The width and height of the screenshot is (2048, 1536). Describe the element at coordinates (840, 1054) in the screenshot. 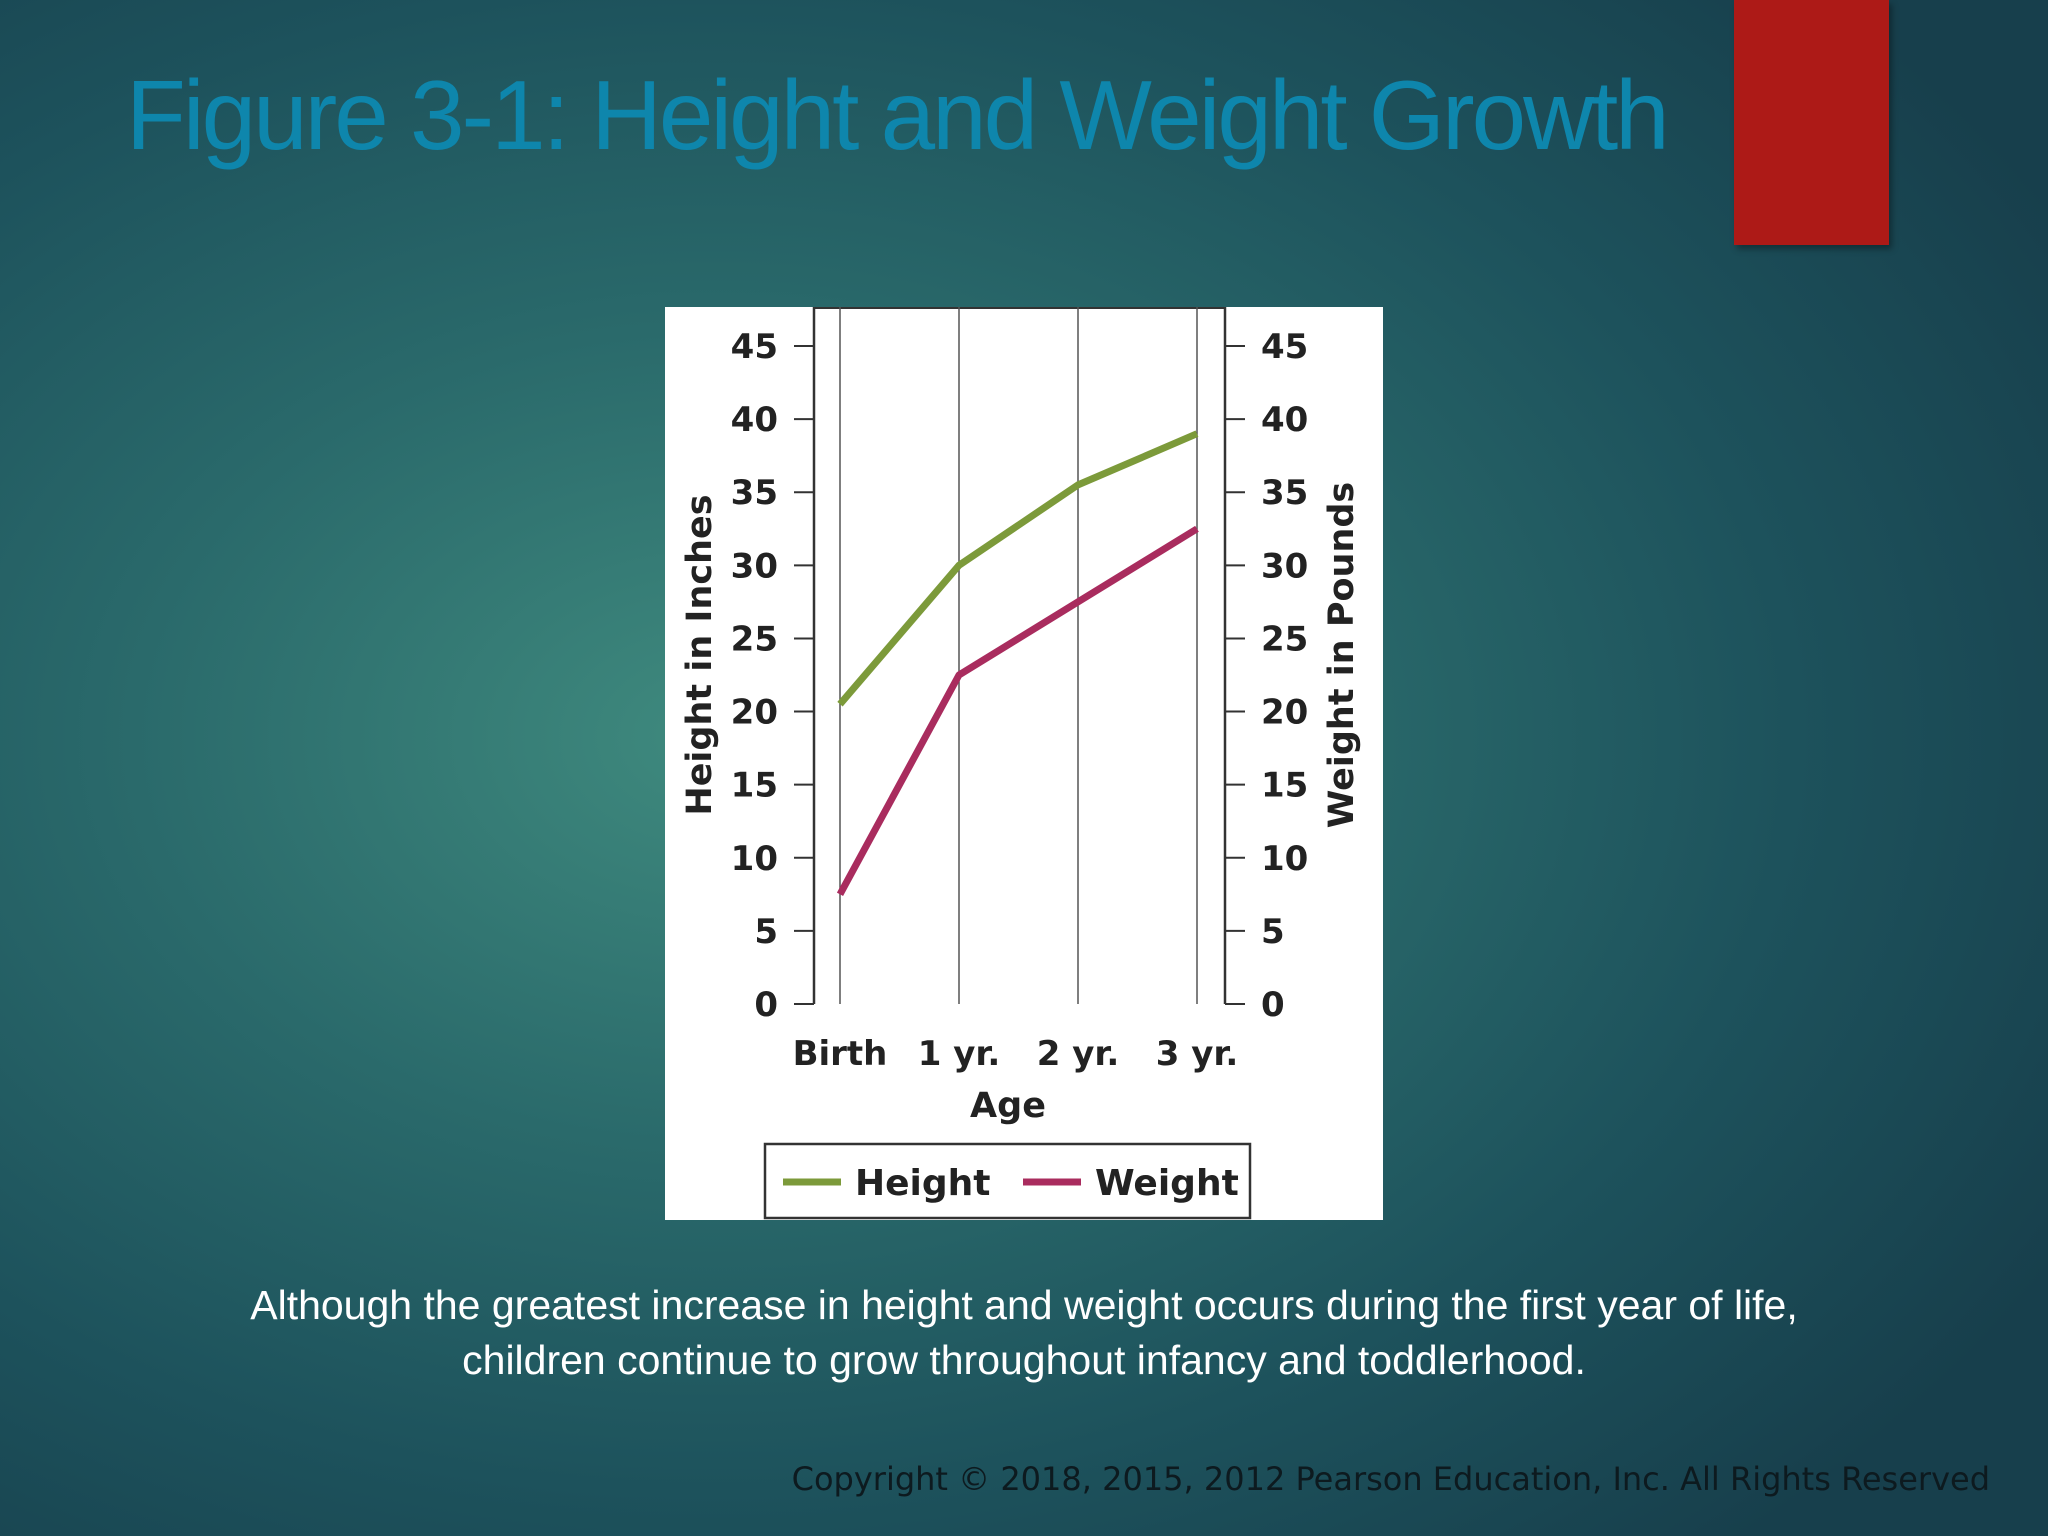

I see `x-tick-label: Birth` at that location.